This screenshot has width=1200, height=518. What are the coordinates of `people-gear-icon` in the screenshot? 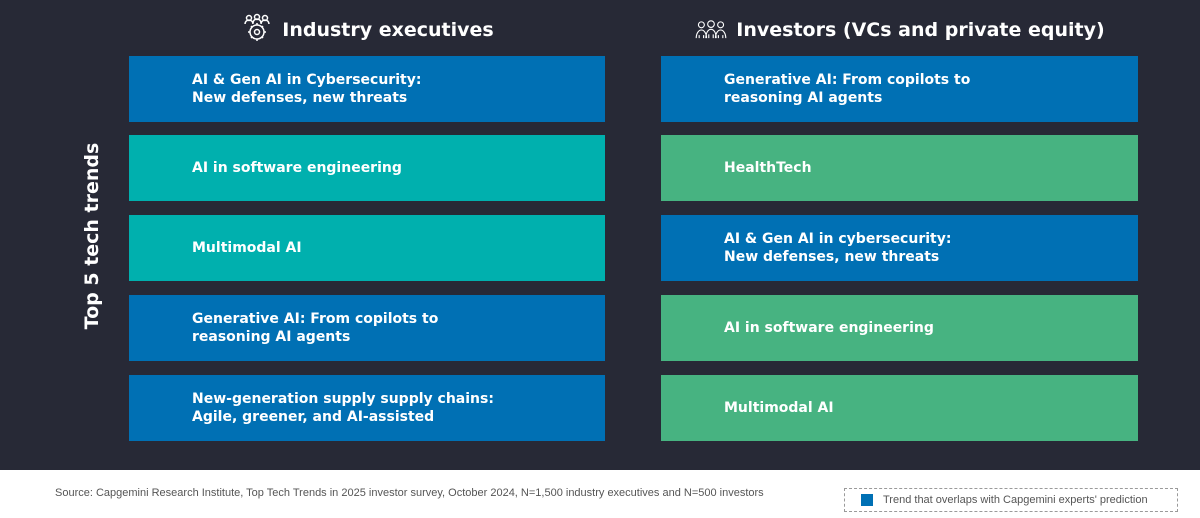 It's located at (257, 30).